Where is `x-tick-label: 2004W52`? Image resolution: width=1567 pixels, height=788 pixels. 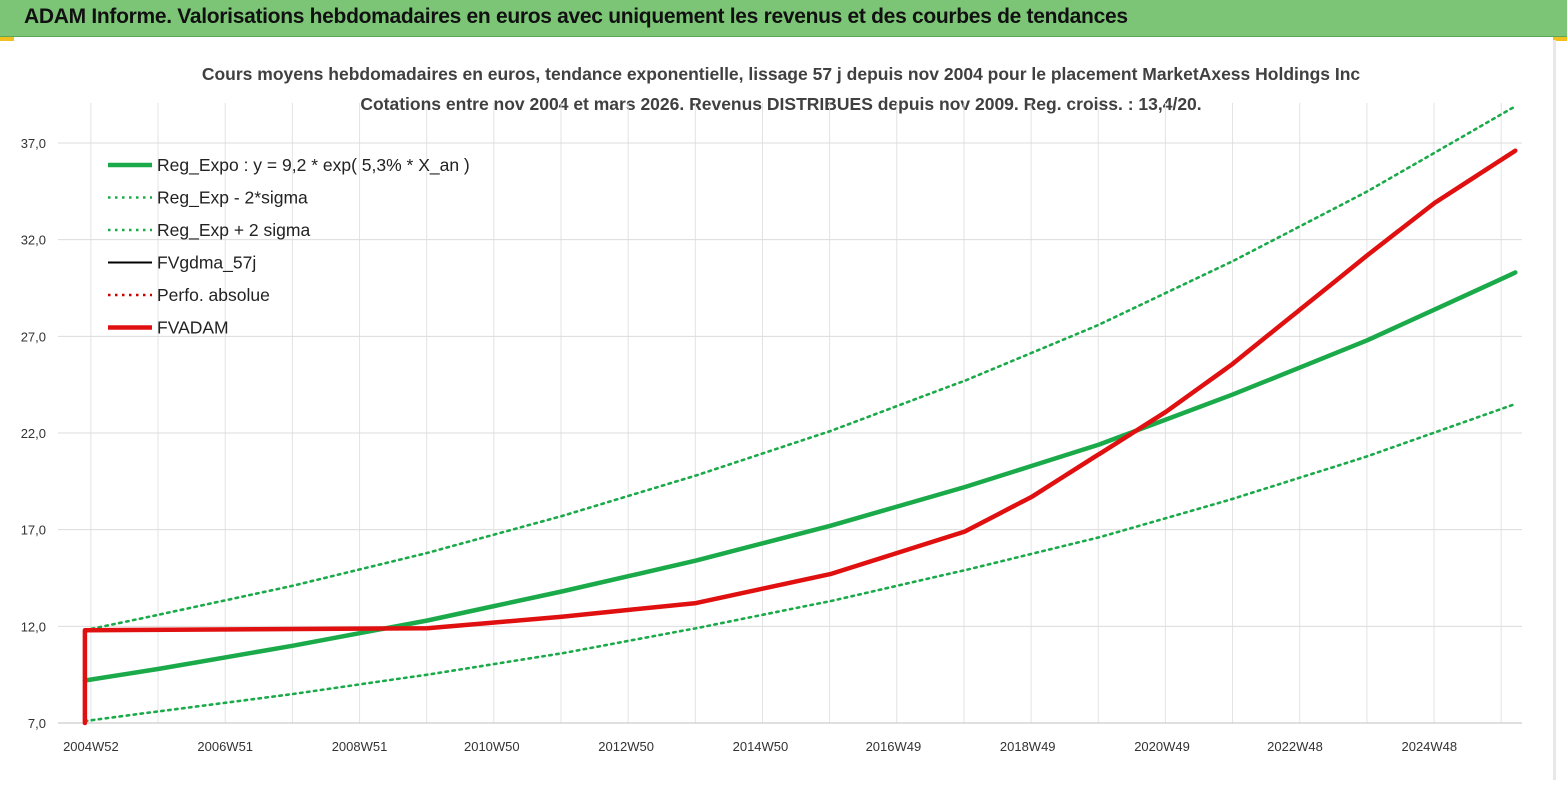 x-tick-label: 2004W52 is located at coordinates (91, 746).